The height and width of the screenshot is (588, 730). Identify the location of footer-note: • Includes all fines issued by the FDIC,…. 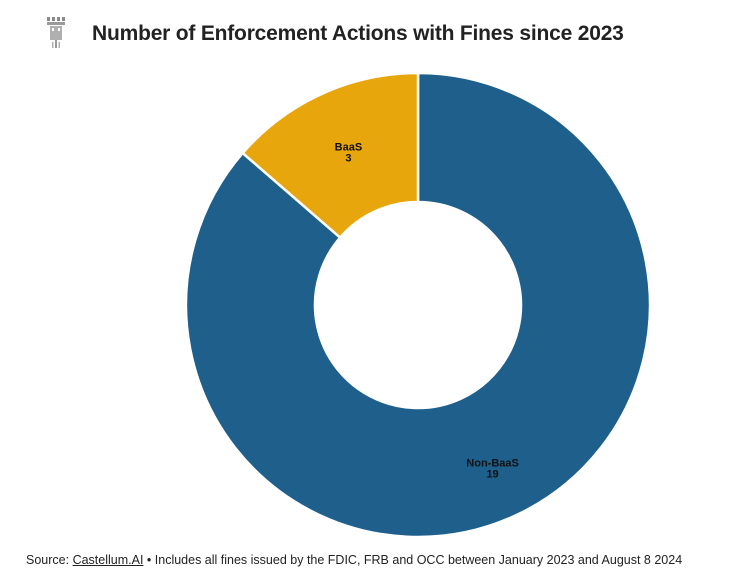
(414, 560).